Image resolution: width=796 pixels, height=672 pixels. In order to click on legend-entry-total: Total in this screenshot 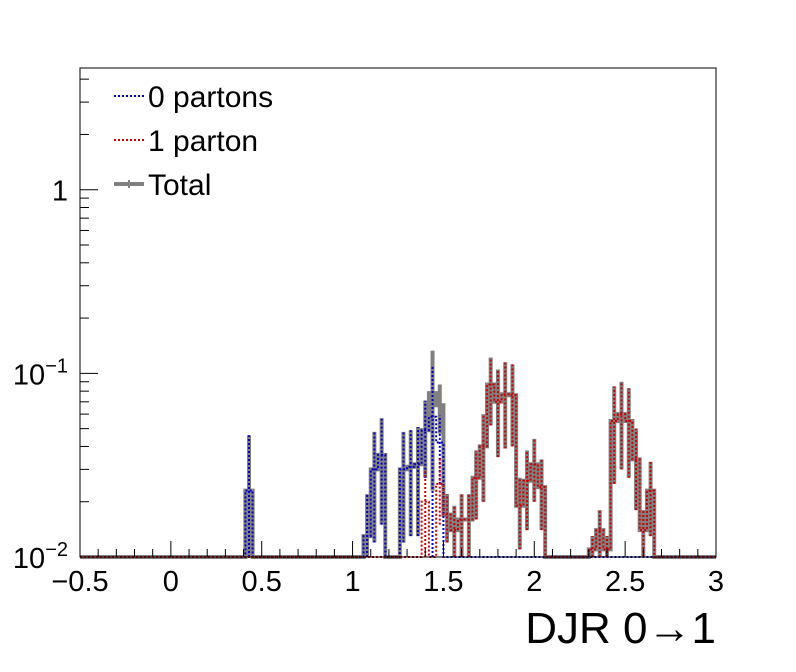, I will do `click(162, 185)`.